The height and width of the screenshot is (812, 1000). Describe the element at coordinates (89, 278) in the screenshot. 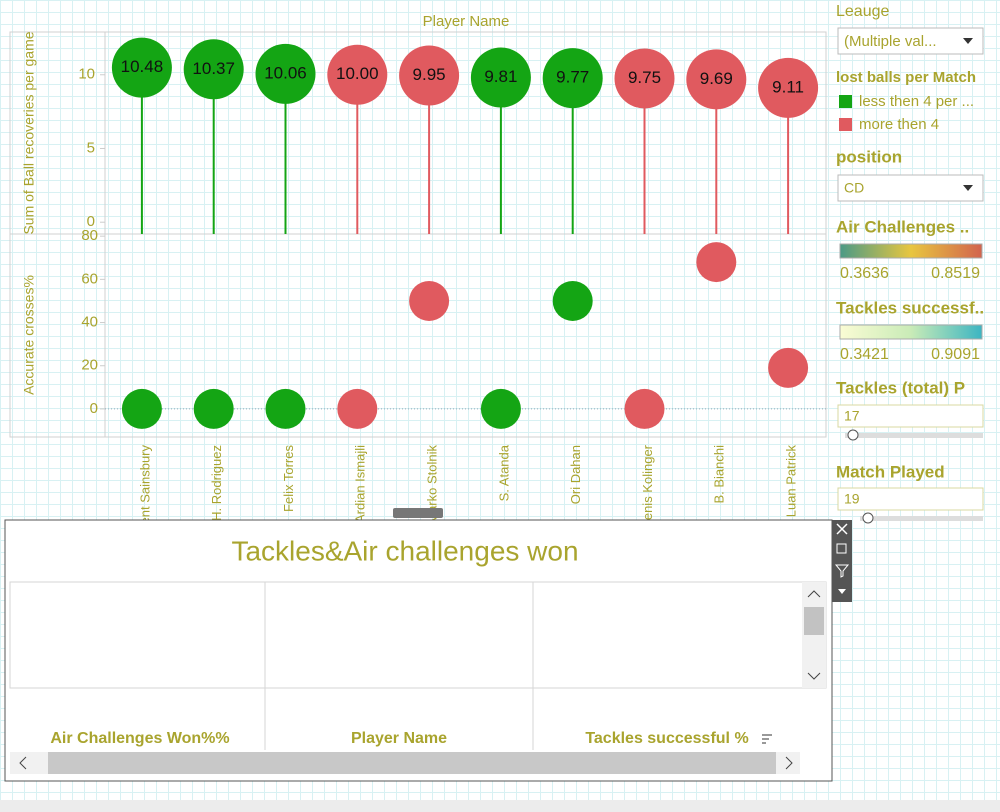

I see `y-tick-label: 60` at that location.